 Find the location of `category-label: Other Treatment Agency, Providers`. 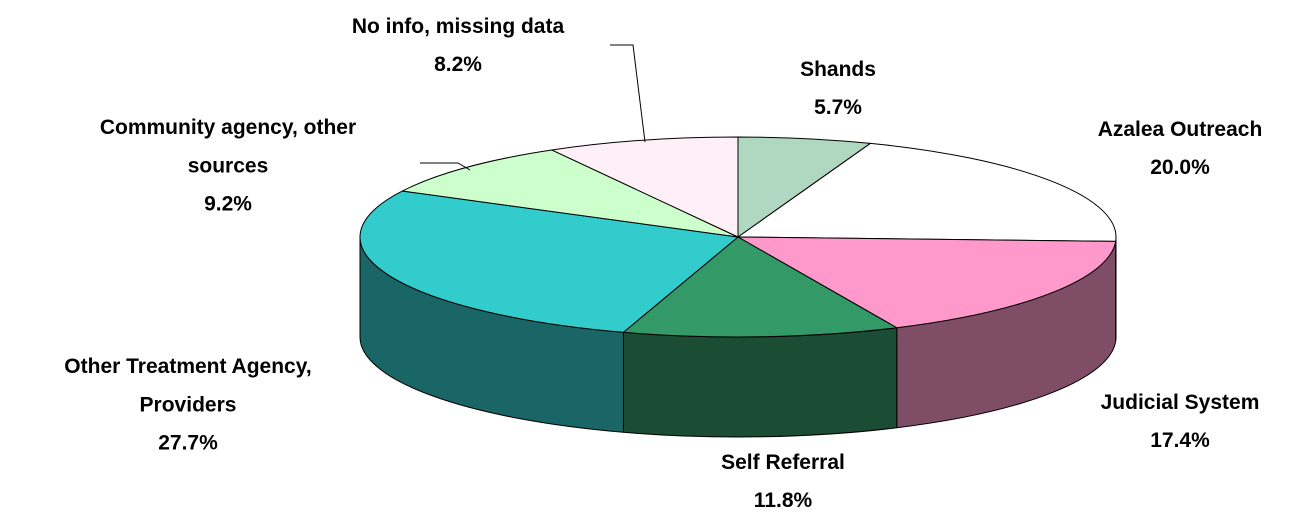

category-label: Other Treatment Agency, Providers is located at coordinates (187, 386).